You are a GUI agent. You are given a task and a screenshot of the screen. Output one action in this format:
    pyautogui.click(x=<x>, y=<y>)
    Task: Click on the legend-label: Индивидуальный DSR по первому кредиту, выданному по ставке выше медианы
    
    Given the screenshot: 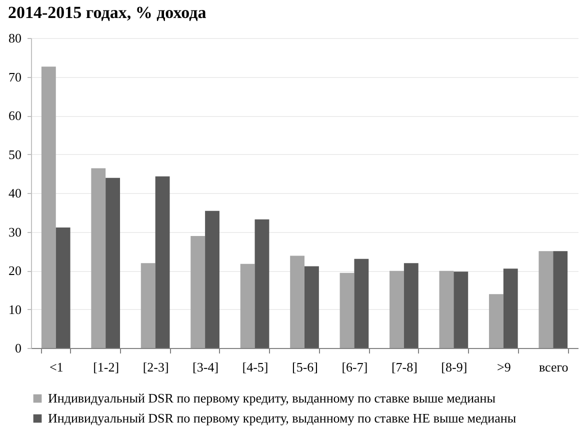 What is the action you would take?
    pyautogui.click(x=272, y=398)
    